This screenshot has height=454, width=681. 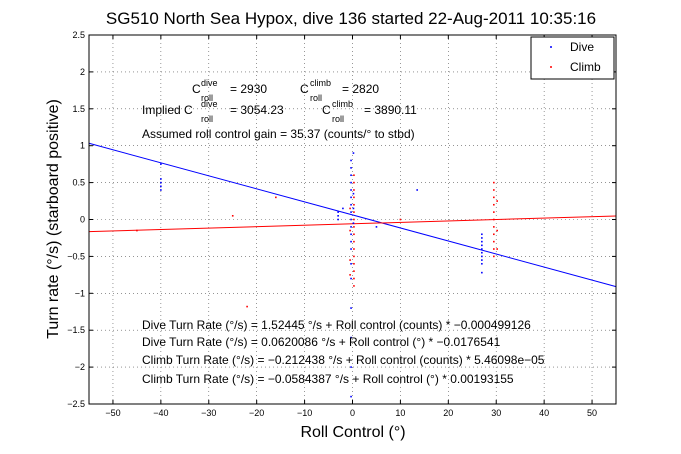 I want to click on implied-dive-sub: roll, so click(x=207, y=119).